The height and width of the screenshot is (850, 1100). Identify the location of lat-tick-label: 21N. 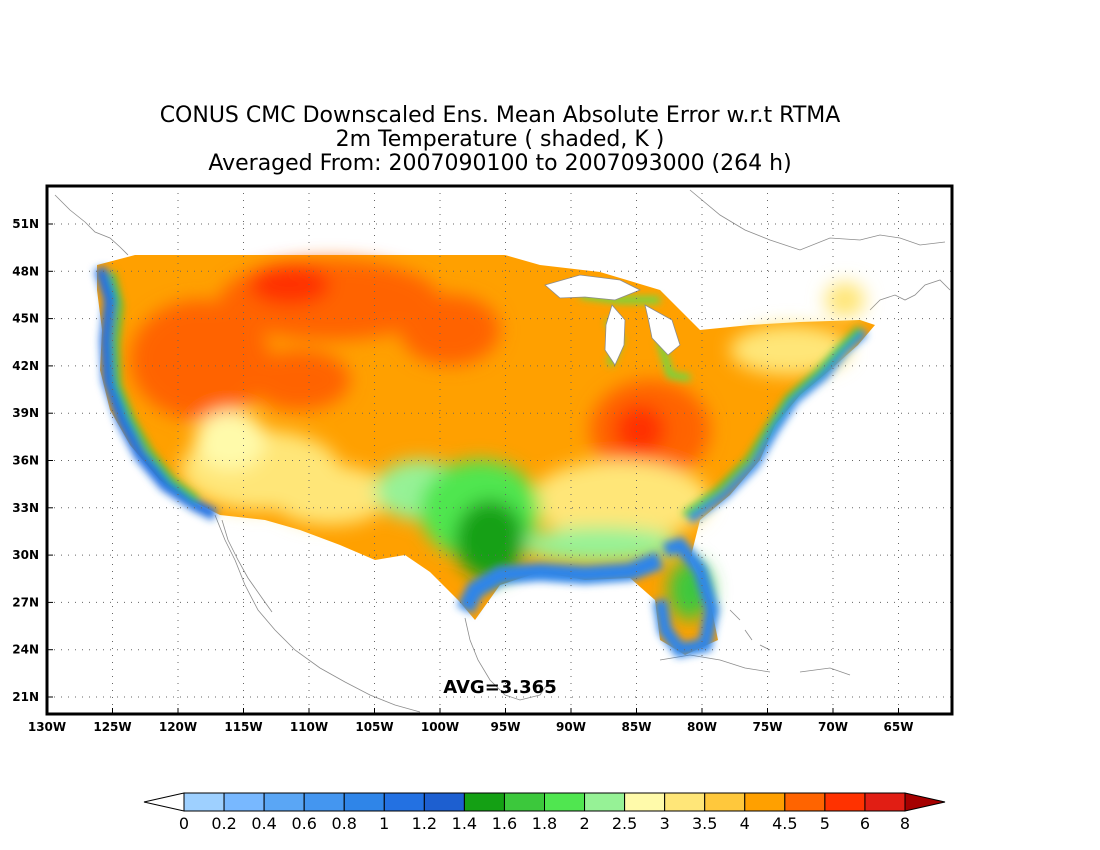
(25, 697).